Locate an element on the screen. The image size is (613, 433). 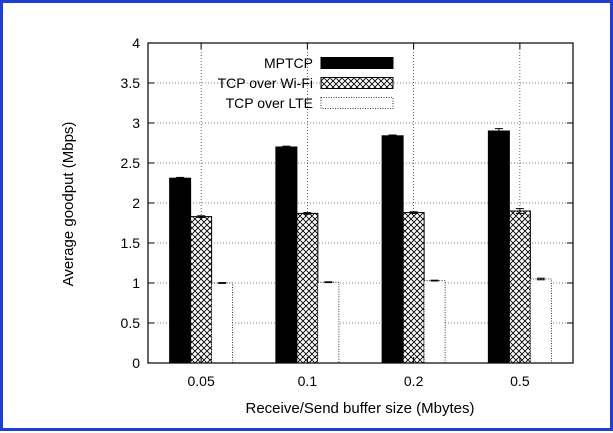
x-axis-label: Receive/Send buffer size (Mbytes) is located at coordinates (360, 408).